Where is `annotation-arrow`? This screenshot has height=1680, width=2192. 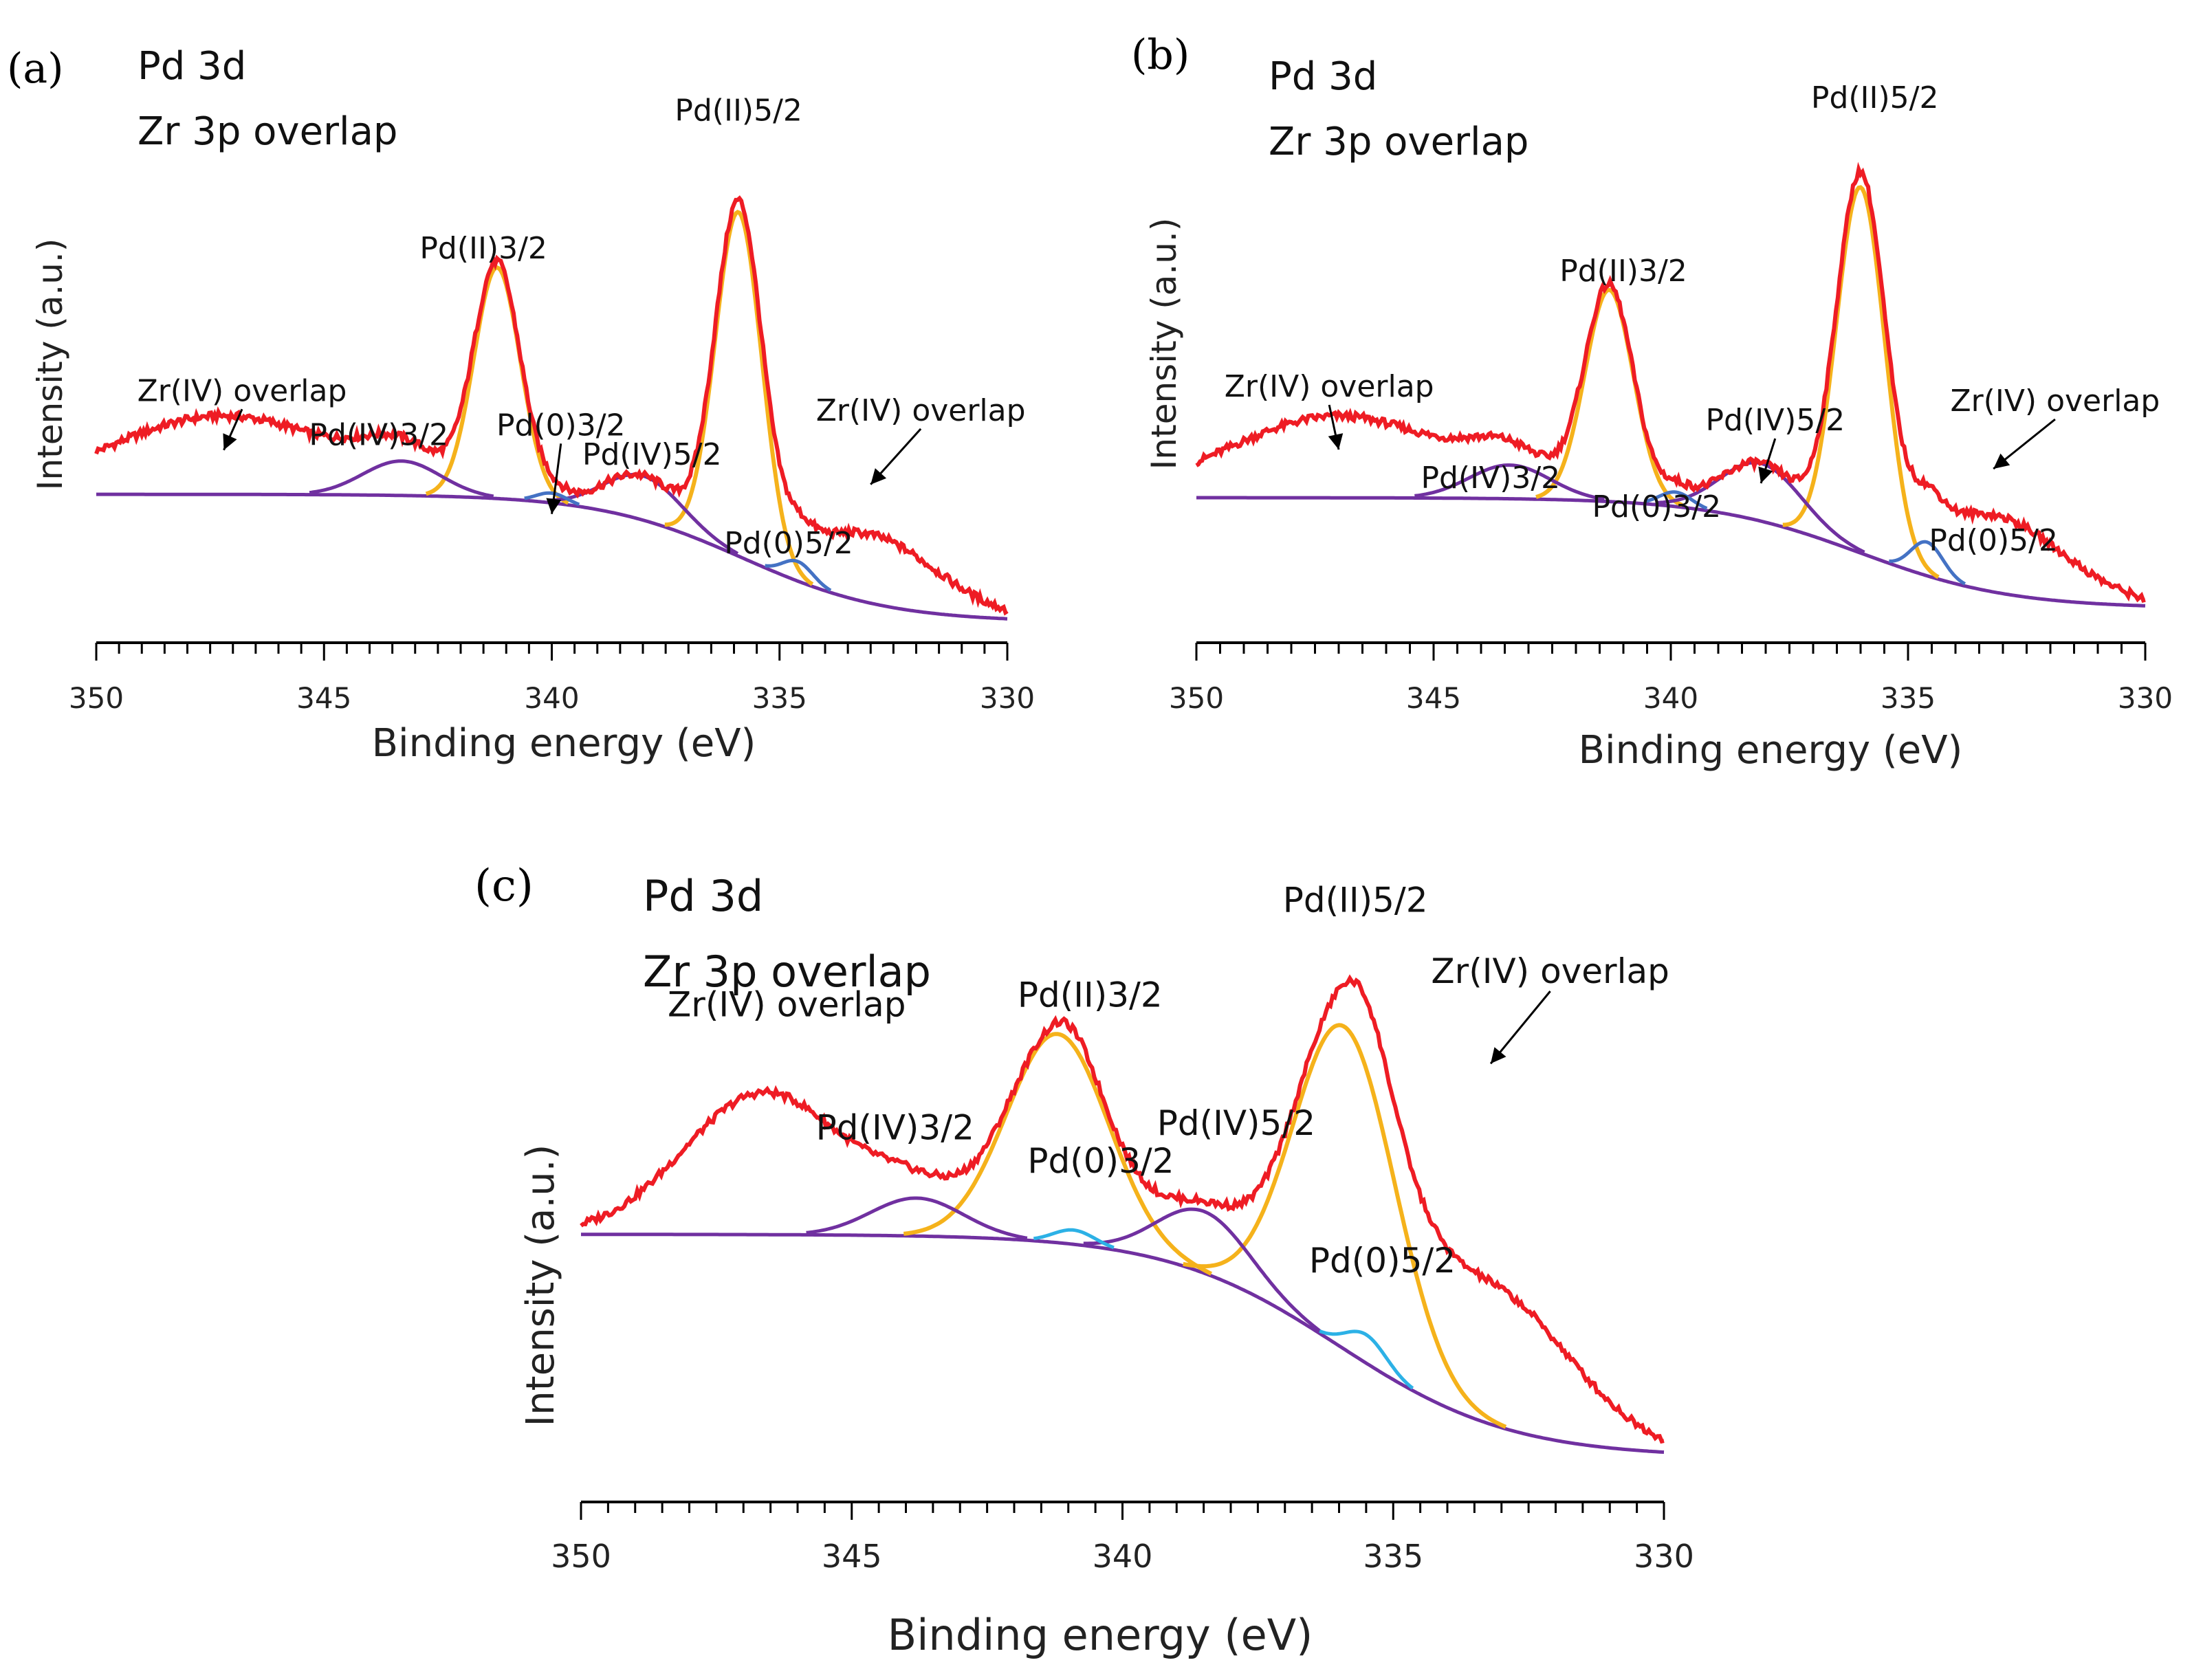 annotation-arrow is located at coordinates (1520, 1028).